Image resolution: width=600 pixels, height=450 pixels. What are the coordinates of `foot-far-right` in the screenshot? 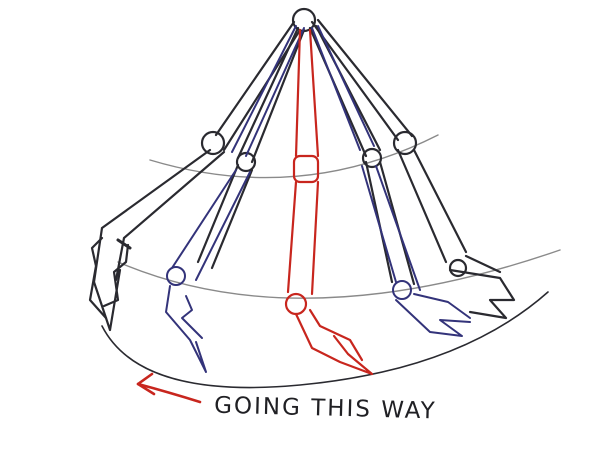 It's located at (482, 287).